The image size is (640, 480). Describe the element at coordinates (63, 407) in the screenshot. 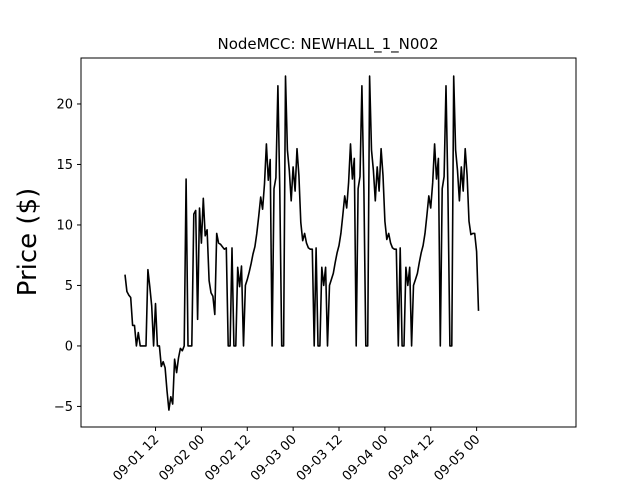

I see `y-tick-label: −5` at that location.